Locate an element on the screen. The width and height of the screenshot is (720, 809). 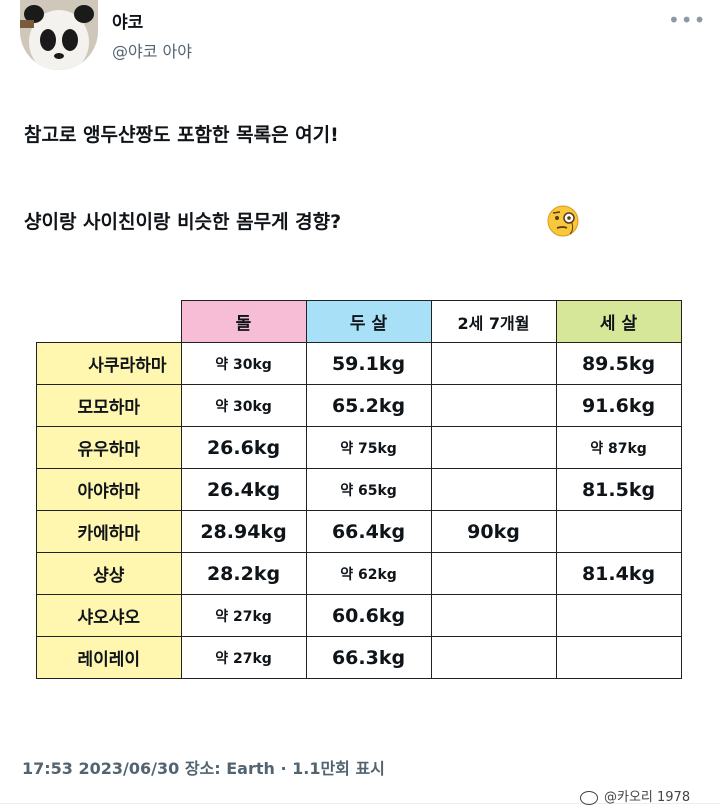
table-row: 레이레이 약 27kg 66.3kg is located at coordinates (359, 657).